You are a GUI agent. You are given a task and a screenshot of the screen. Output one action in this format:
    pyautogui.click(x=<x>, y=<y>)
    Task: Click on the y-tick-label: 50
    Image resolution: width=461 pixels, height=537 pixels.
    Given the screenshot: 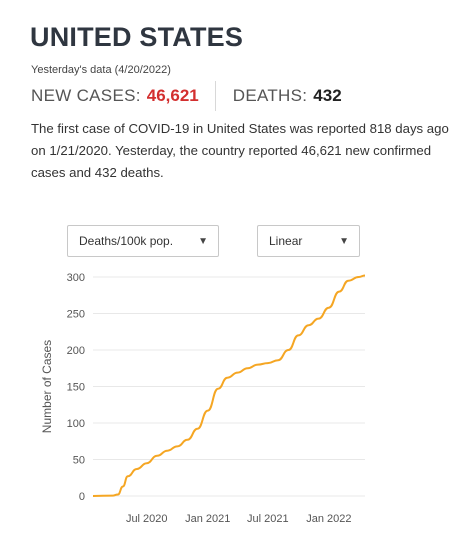 What is the action you would take?
    pyautogui.click(x=79, y=461)
    